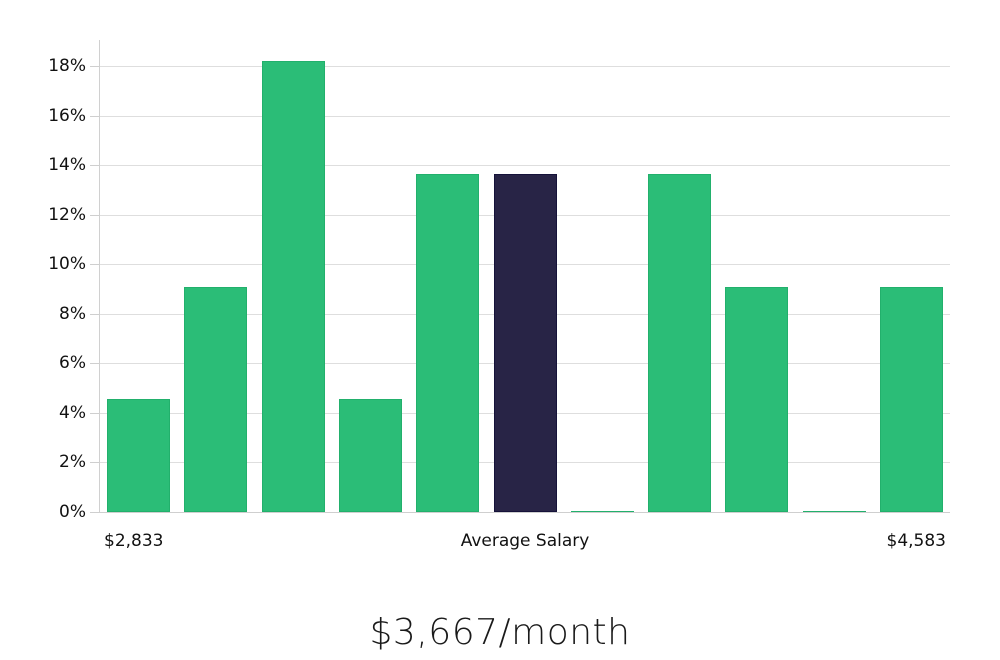 The height and width of the screenshot is (660, 1000). What do you see at coordinates (67, 116) in the screenshot?
I see `y-tick-label: 16%` at bounding box center [67, 116].